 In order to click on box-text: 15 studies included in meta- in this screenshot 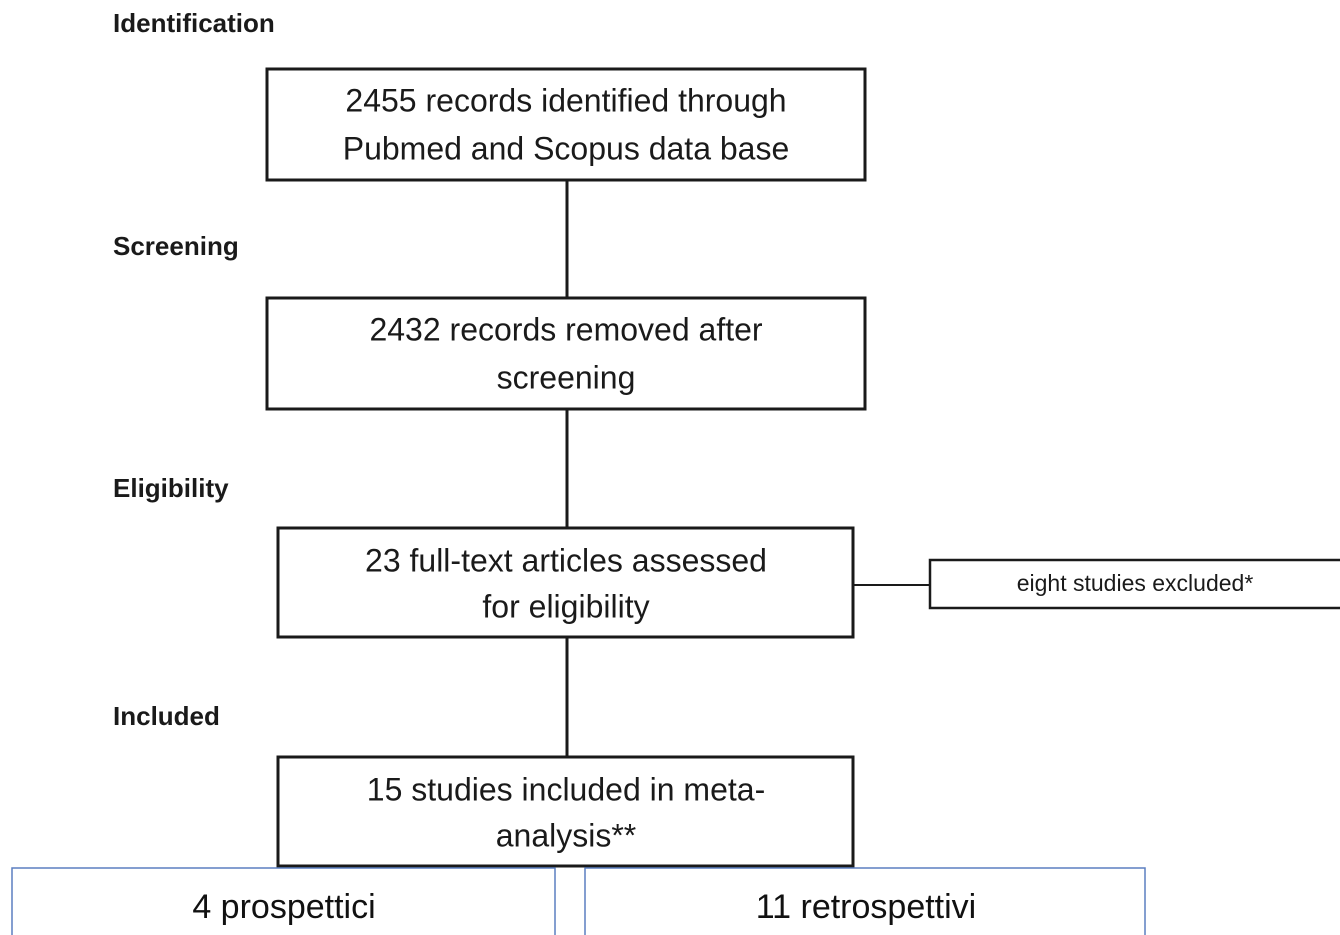, I will do `click(566, 789)`.